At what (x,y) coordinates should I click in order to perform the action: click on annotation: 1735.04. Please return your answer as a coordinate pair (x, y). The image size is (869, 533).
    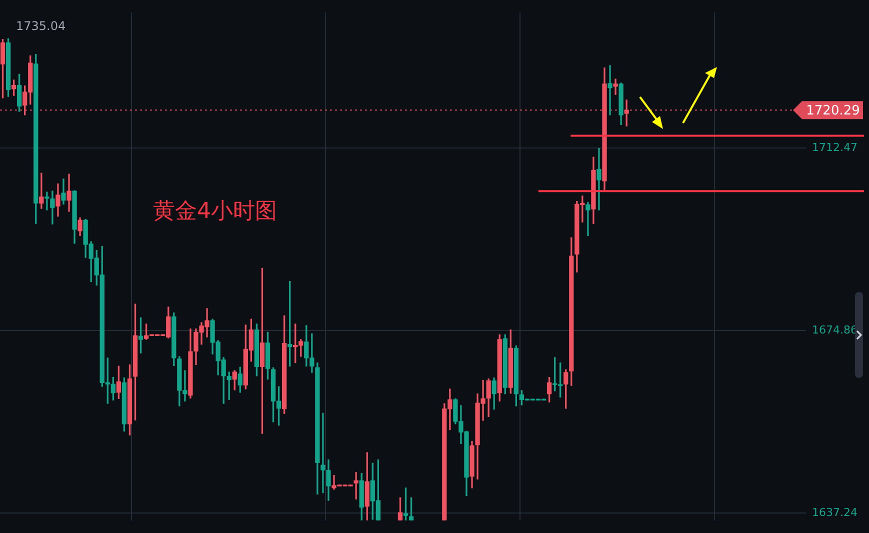
    Looking at the image, I should click on (41, 26).